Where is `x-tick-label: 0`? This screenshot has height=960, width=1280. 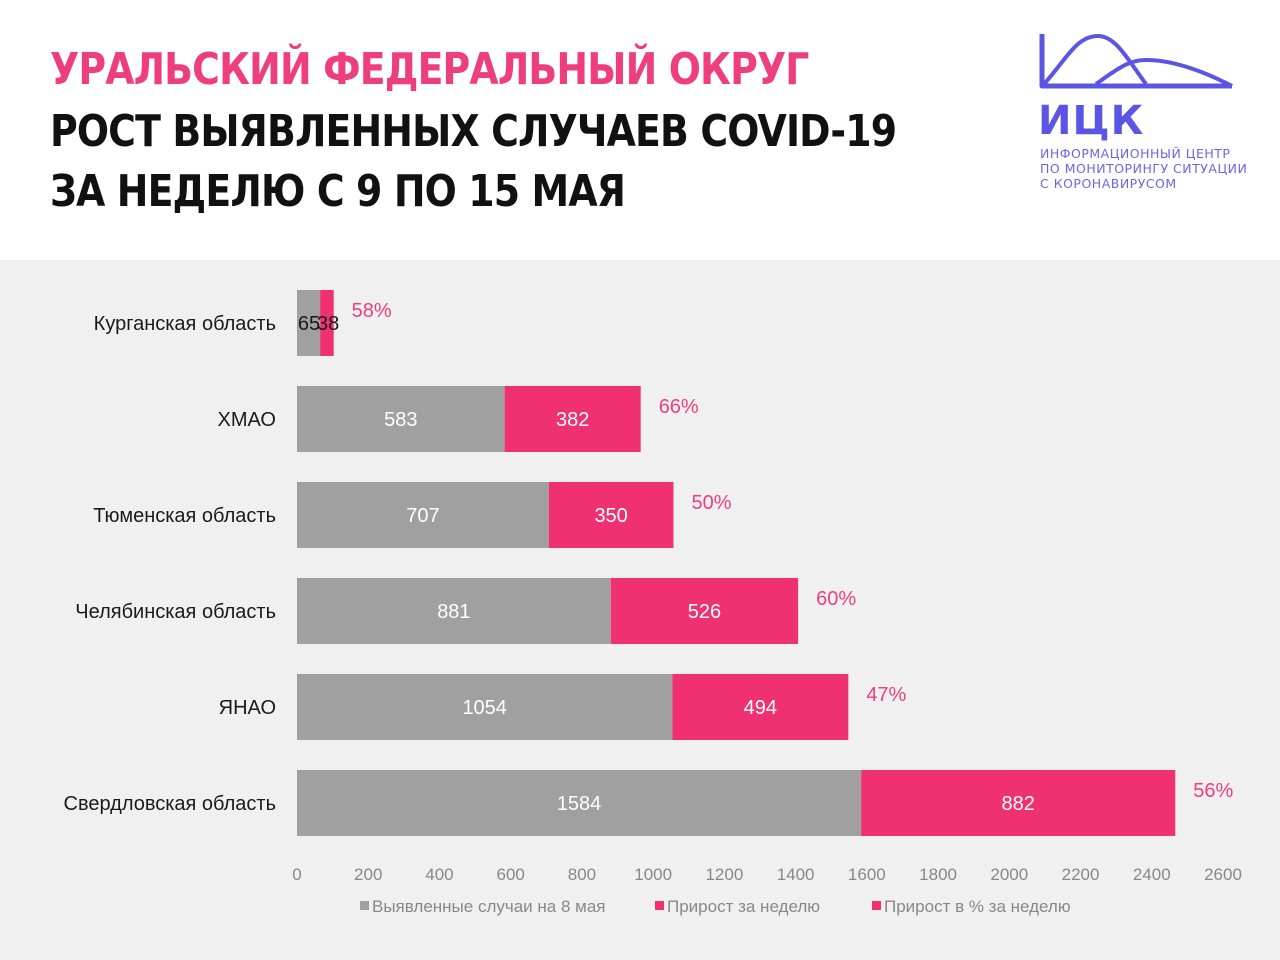 x-tick-label: 0 is located at coordinates (296, 874).